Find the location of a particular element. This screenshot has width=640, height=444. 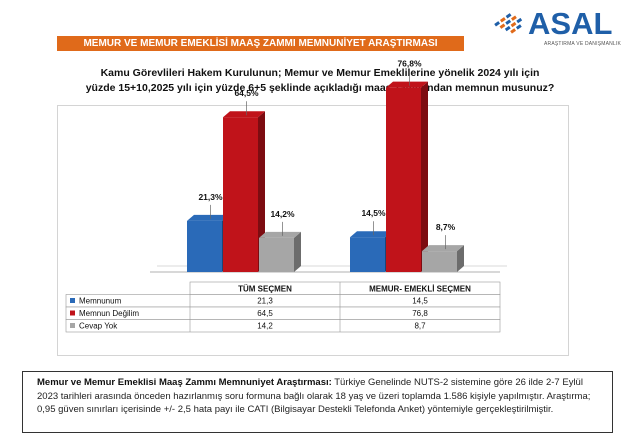

data-label: 8,7% is located at coordinates (446, 227).